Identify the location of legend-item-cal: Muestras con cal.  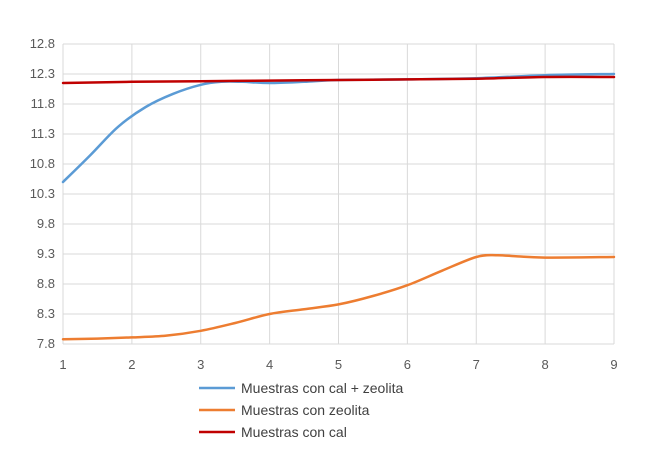
(273, 432).